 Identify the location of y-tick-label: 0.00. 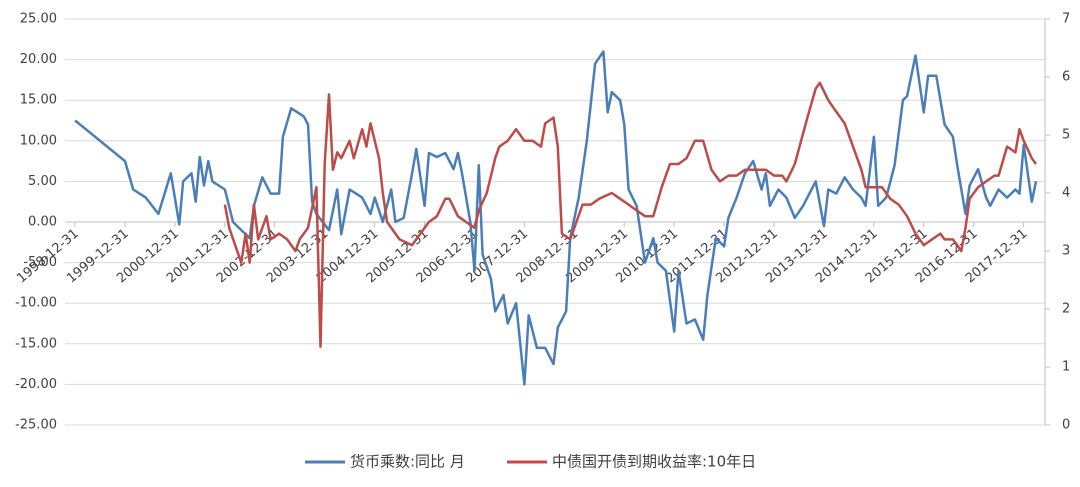
(42, 222).